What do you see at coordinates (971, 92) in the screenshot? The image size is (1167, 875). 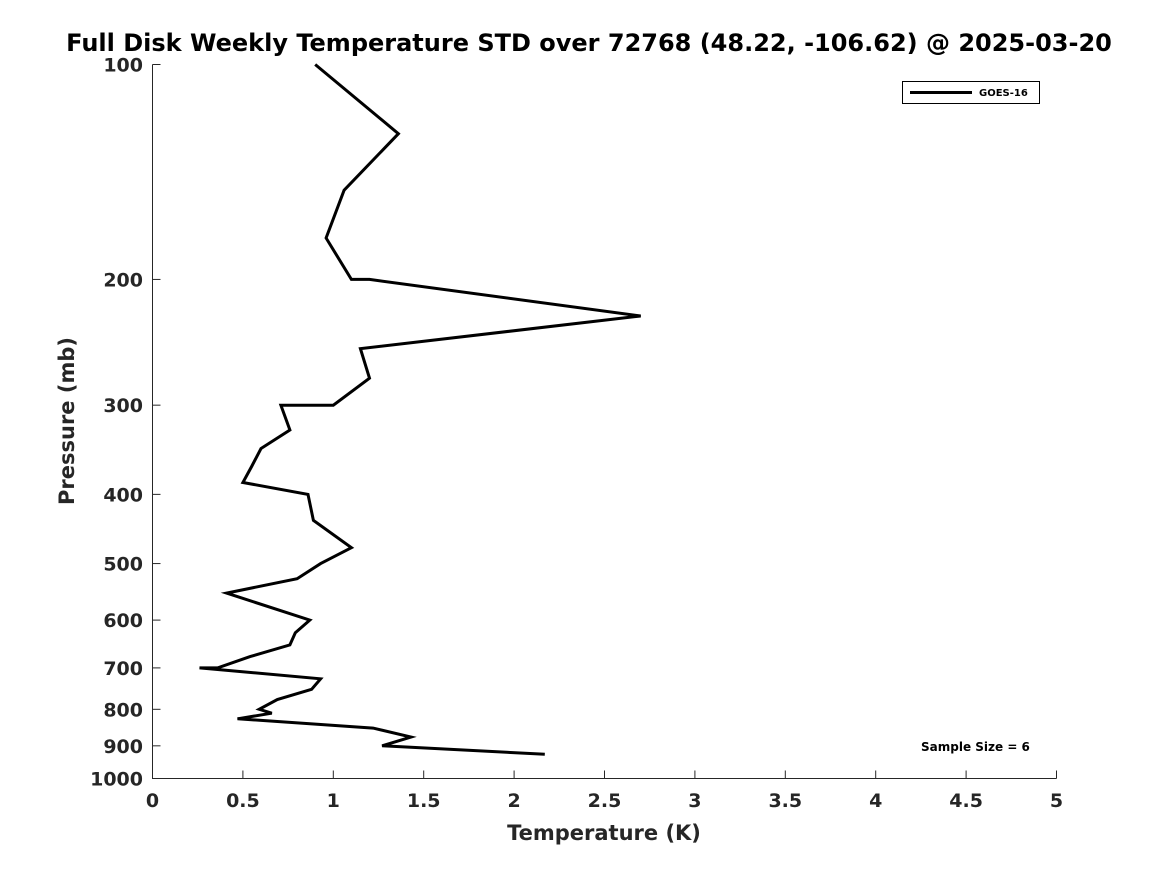 I see `legend: GOES-16` at bounding box center [971, 92].